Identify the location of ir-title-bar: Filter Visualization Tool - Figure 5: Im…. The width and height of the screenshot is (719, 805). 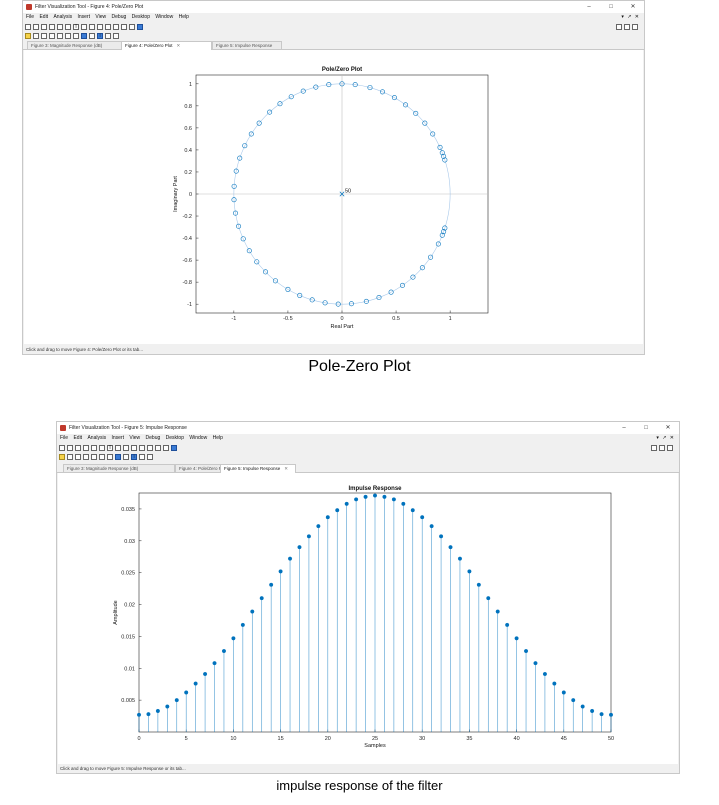
(368, 428).